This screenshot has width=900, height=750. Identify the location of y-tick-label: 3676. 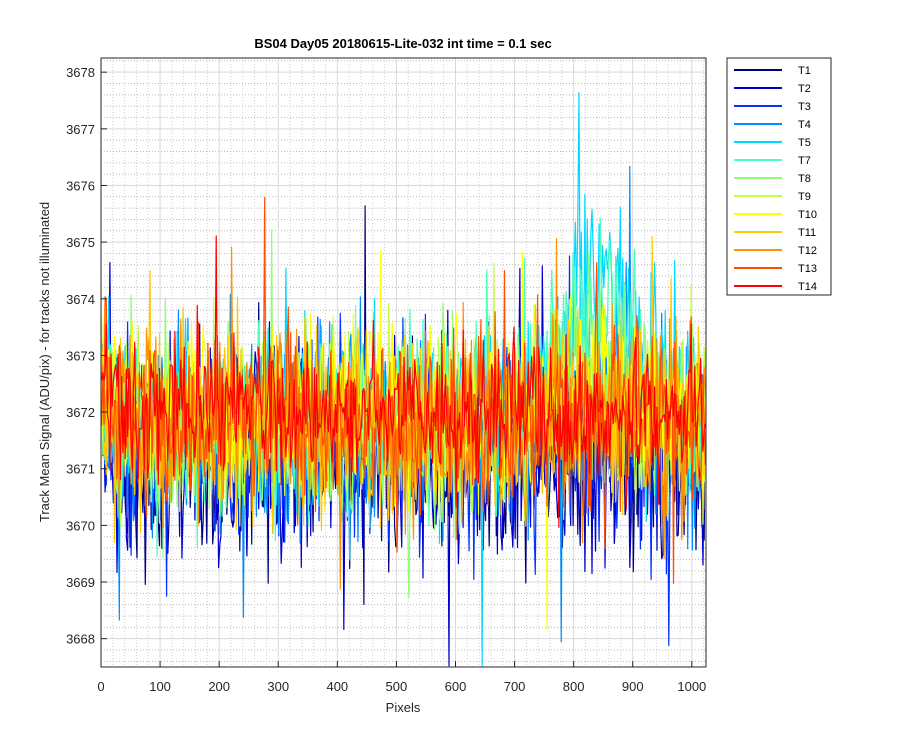
(80, 185).